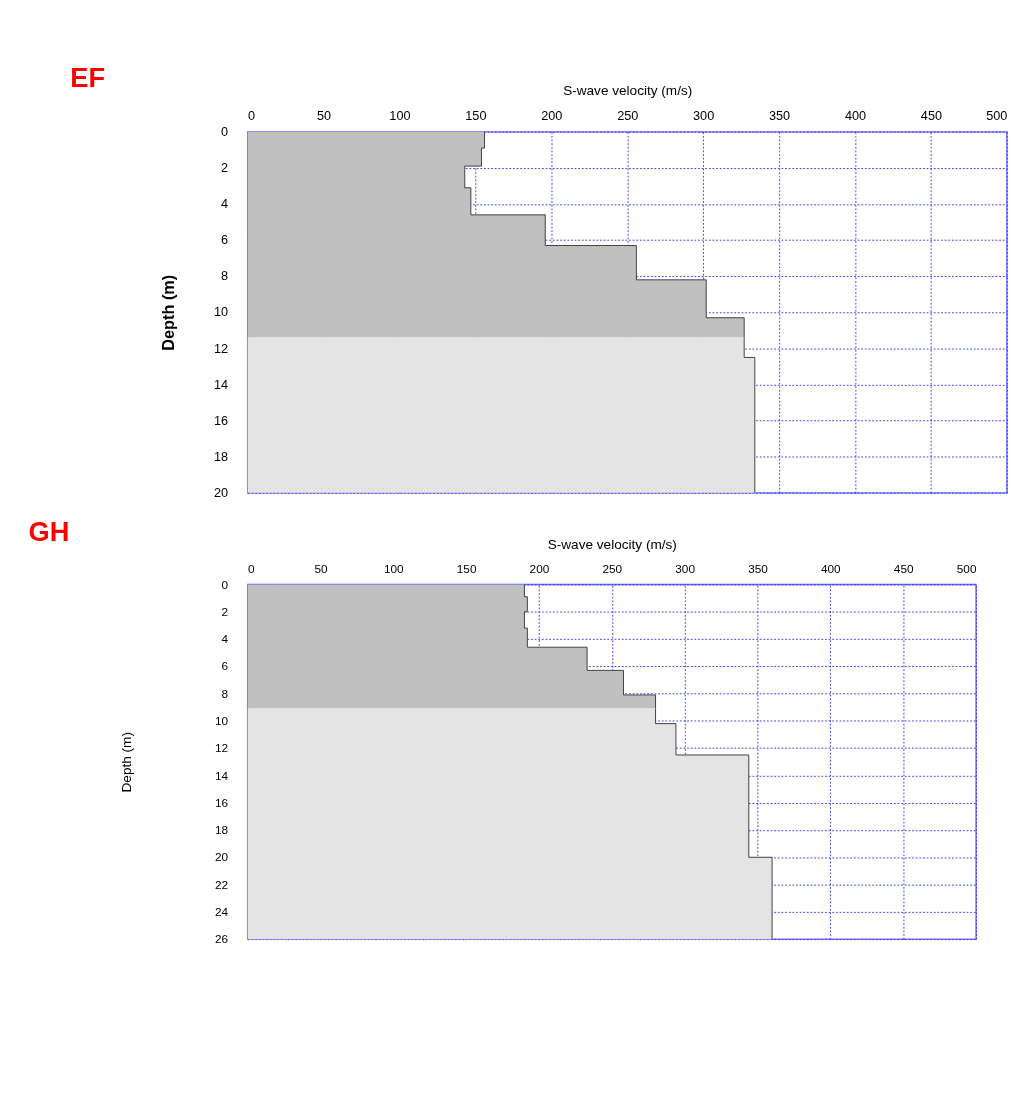 The width and height of the screenshot is (1035, 1106). I want to click on y-tick-label: 26, so click(222, 939).